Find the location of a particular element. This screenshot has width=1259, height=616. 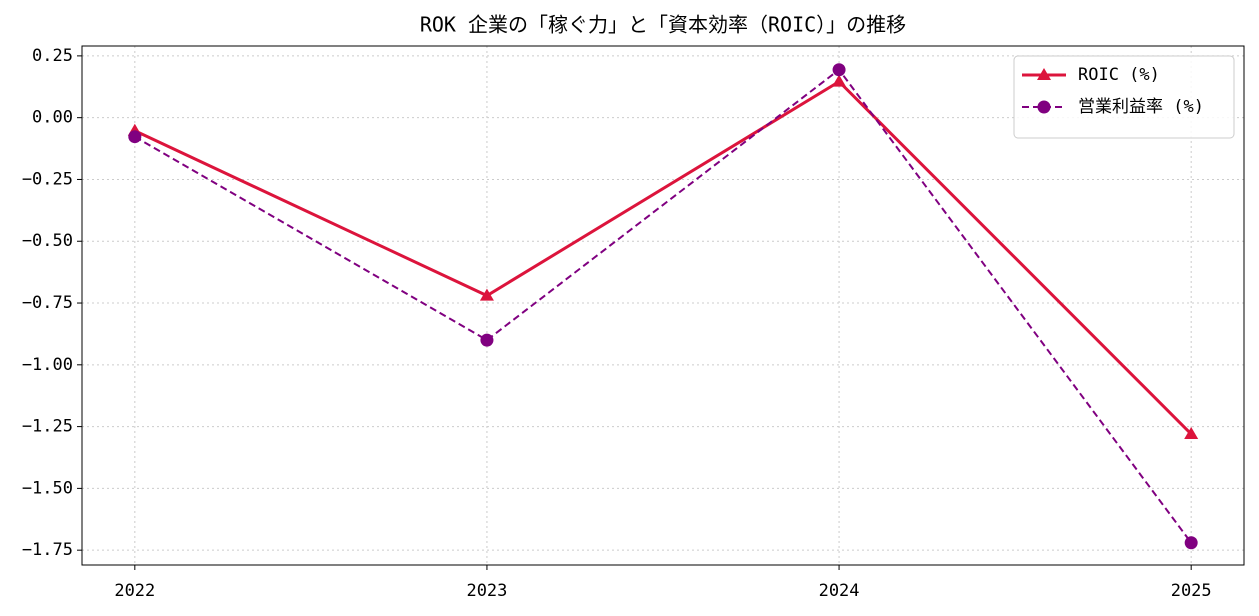

y-tick-label: −0.25 is located at coordinates (47, 179).